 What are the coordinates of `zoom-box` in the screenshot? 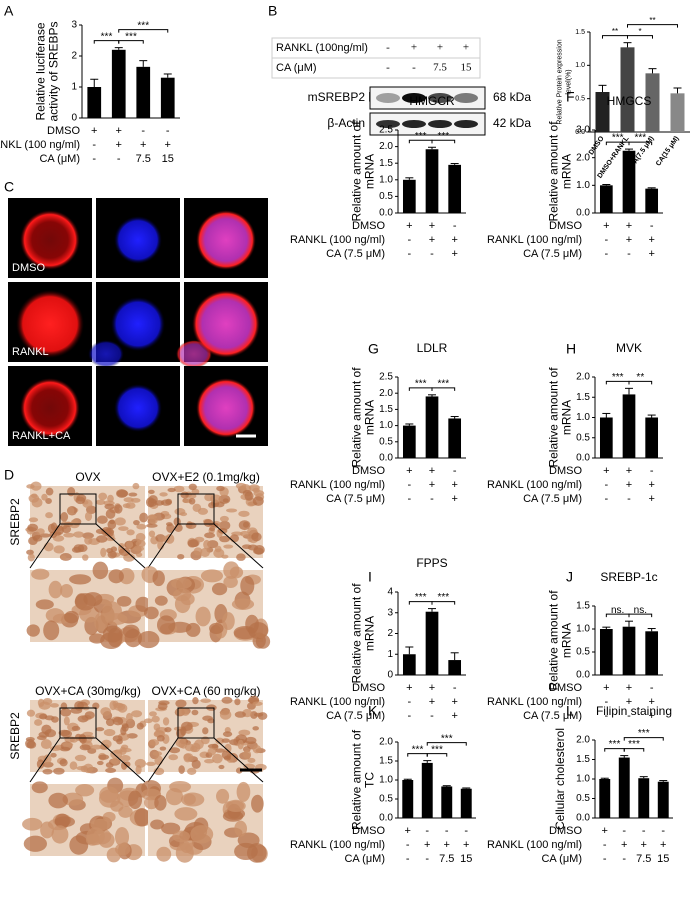 It's located at (196, 723).